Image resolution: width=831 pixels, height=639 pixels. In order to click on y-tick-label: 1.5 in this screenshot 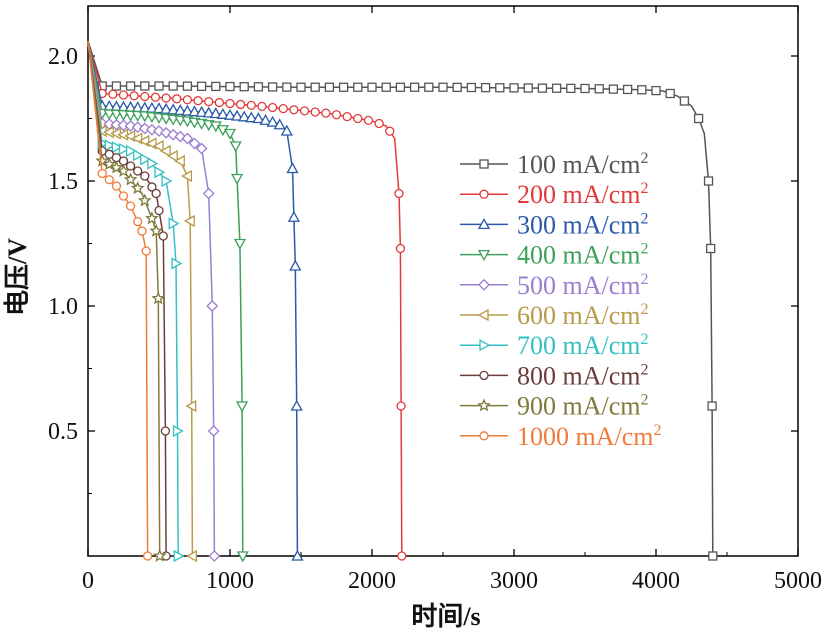, I will do `click(63, 182)`.